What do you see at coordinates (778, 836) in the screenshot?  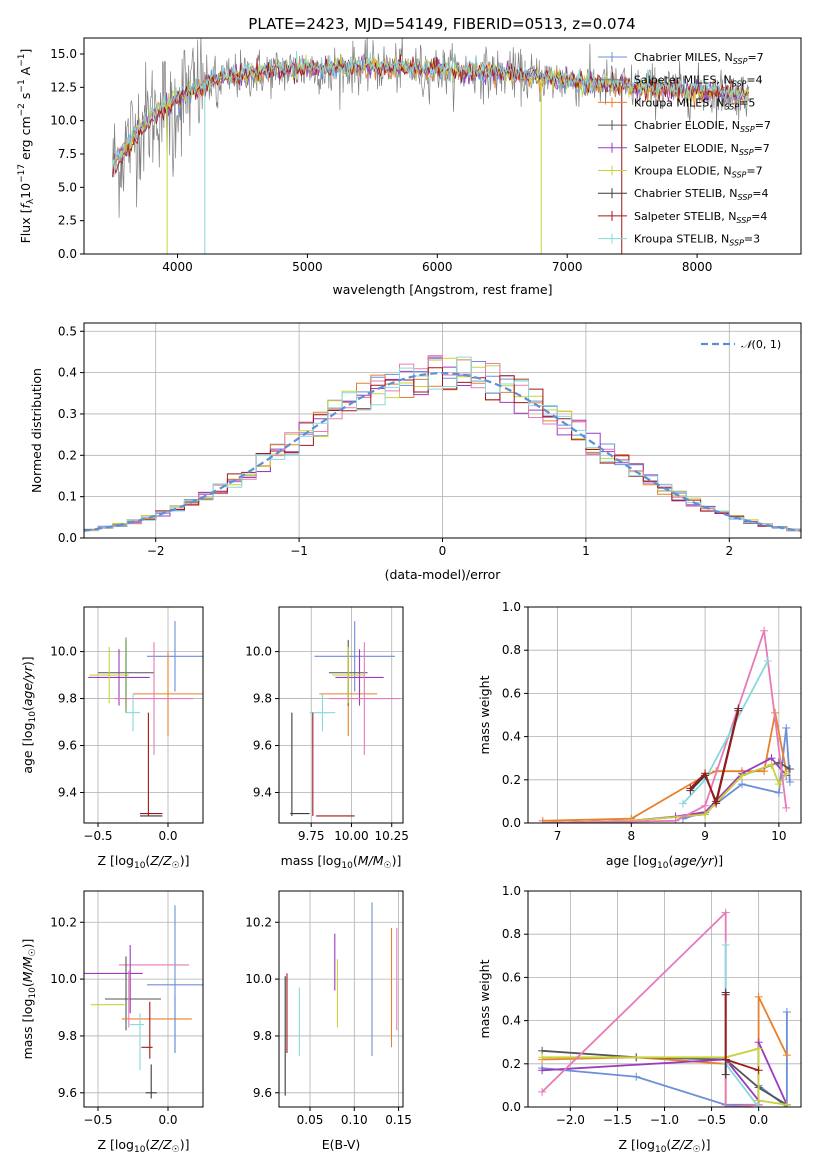 I see `x-tick-label: 10` at bounding box center [778, 836].